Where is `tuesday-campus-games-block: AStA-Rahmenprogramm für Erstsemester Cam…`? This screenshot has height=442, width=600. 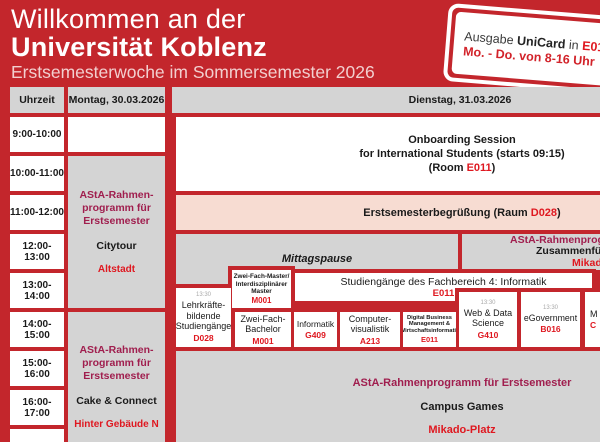
tuesday-campus-games-block: AStA-Rahmenprogramm für Erstsemester Cam… is located at coordinates (388, 396).